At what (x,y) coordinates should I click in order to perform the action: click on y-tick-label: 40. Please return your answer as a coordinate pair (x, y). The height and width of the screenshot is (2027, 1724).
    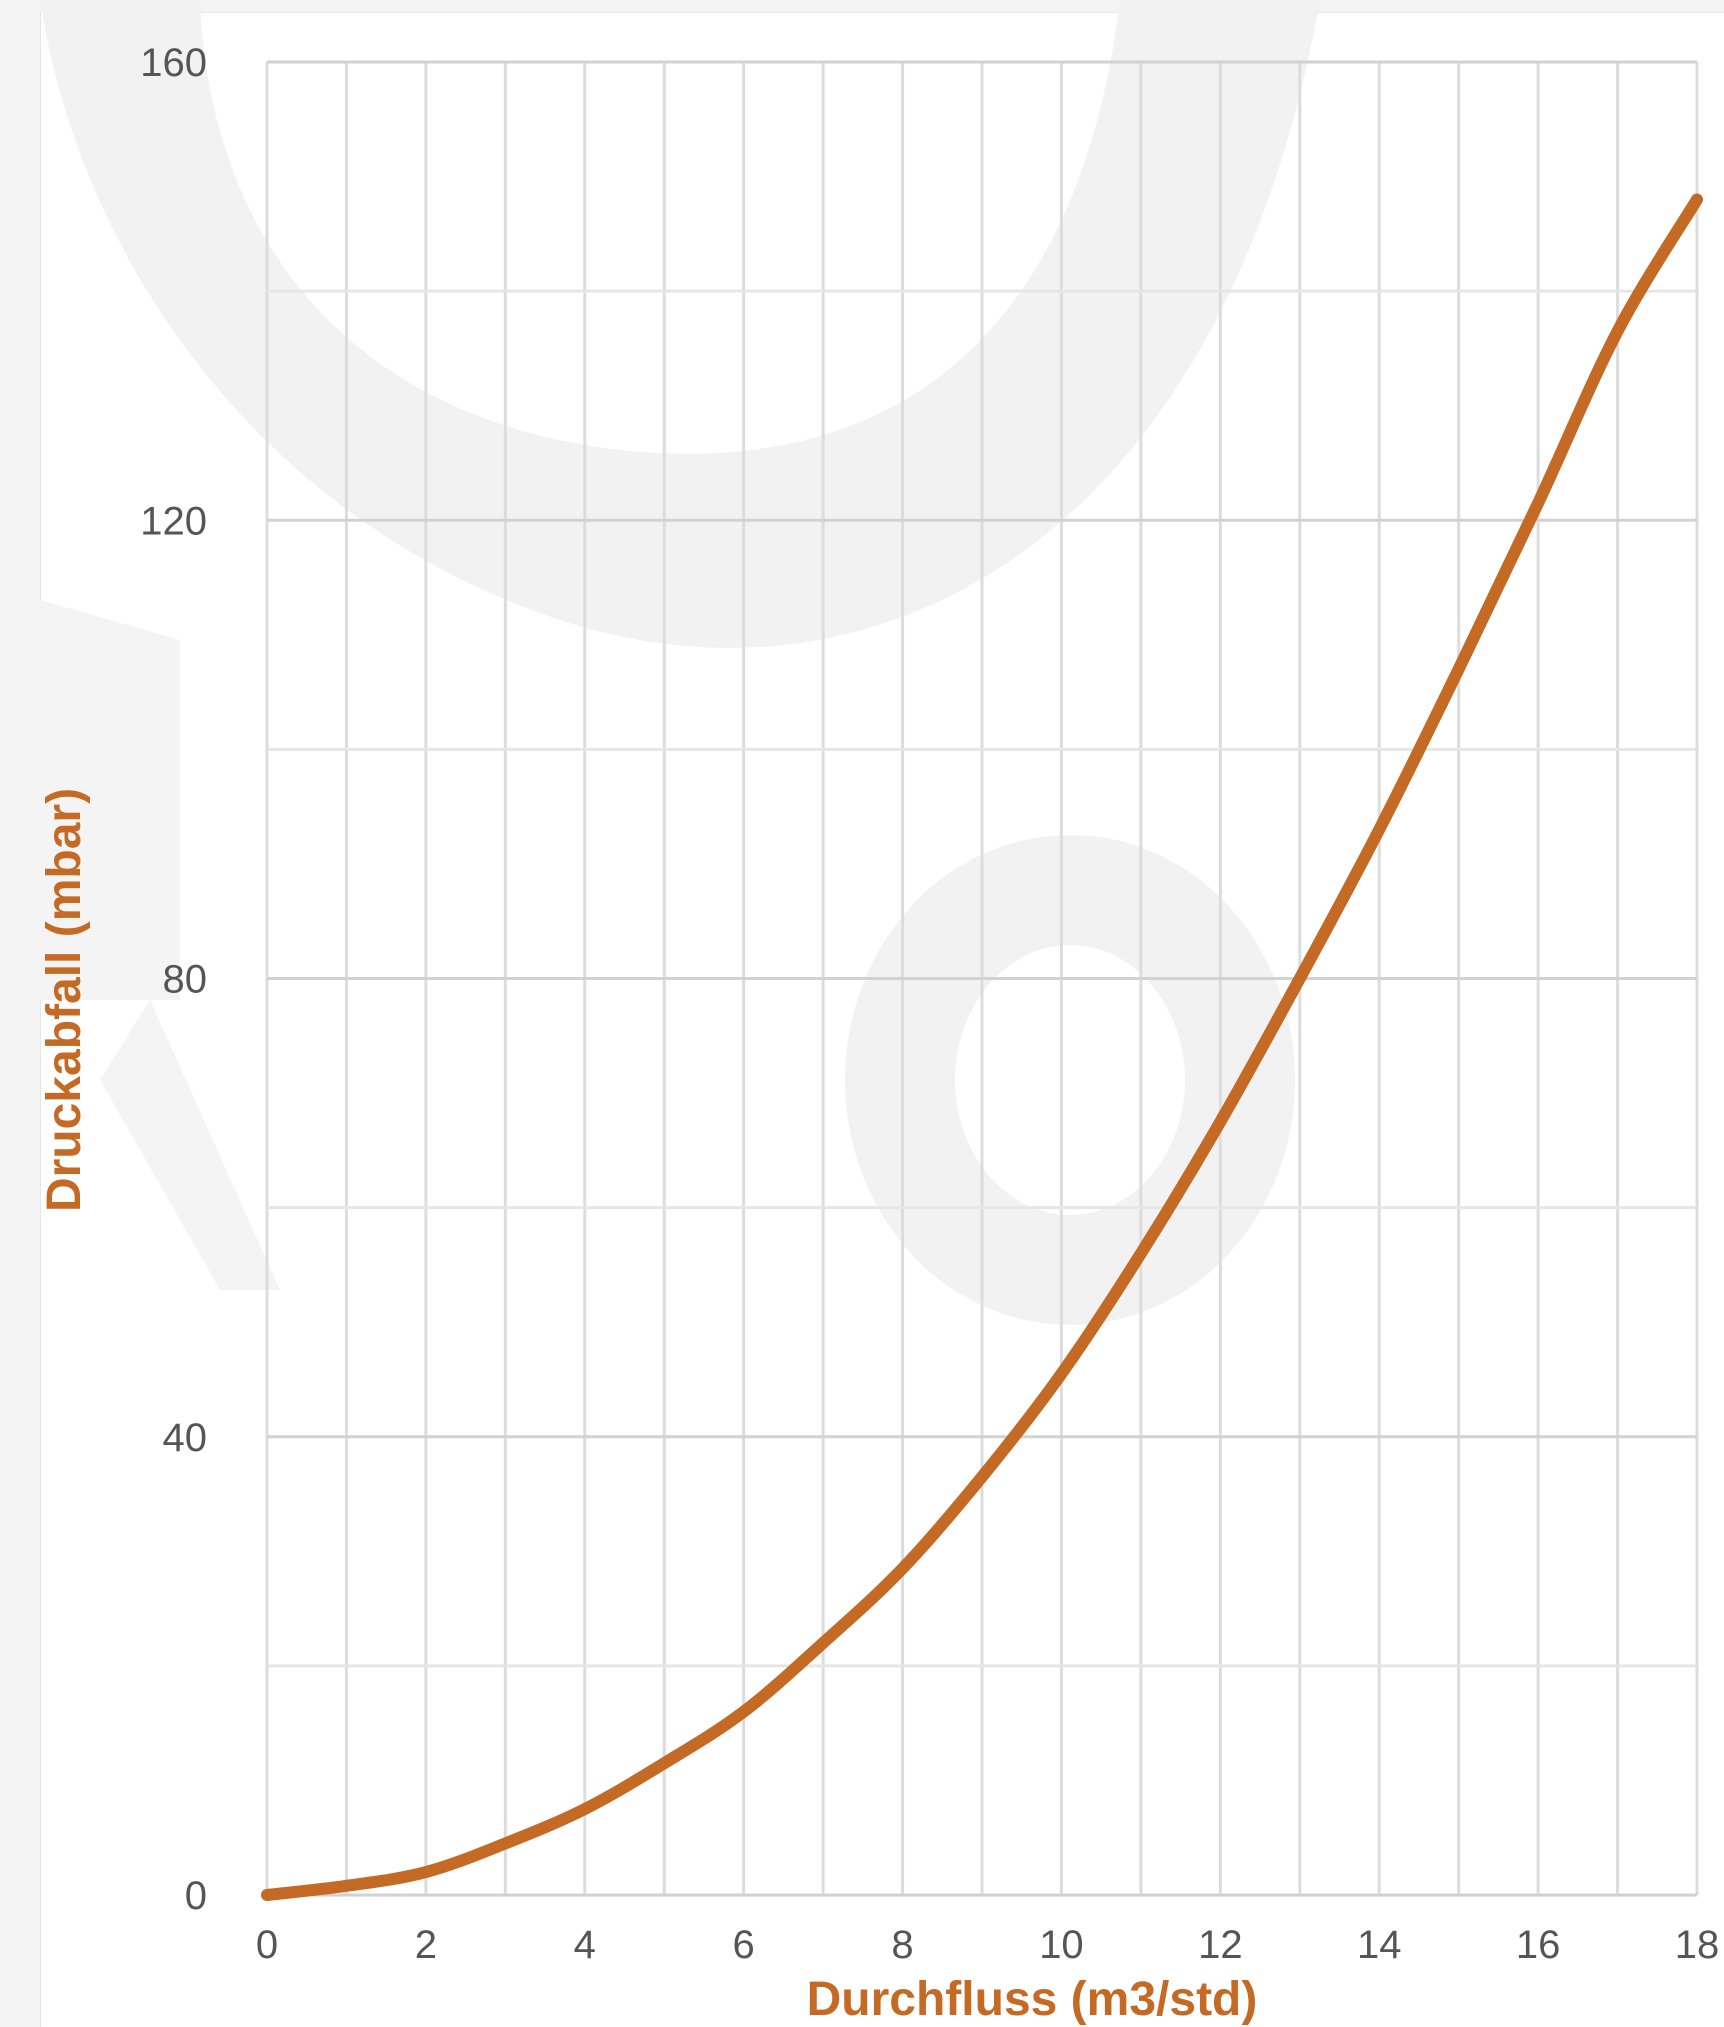
    Looking at the image, I should click on (185, 1438).